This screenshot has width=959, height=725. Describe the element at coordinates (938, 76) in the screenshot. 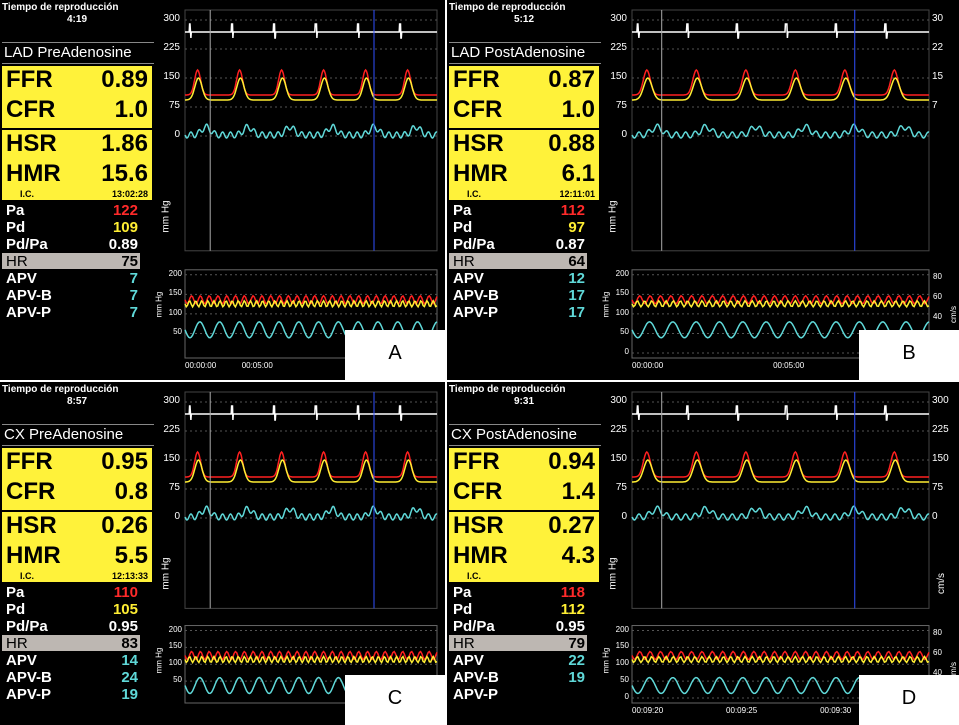

I see `y2-tick-label: 15` at that location.